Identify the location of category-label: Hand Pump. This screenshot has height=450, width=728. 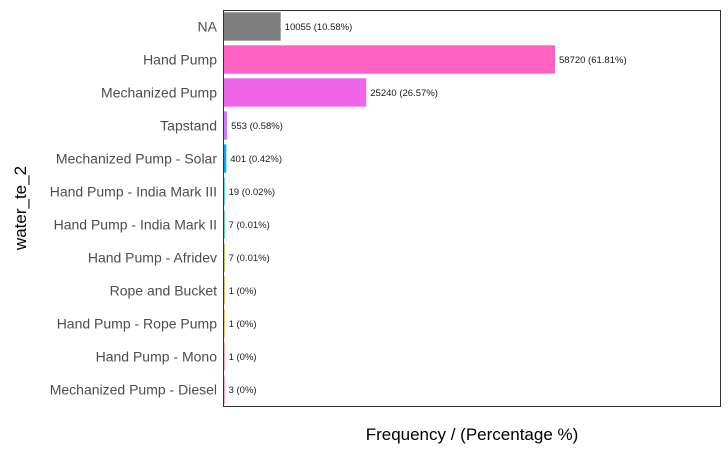
(180, 60).